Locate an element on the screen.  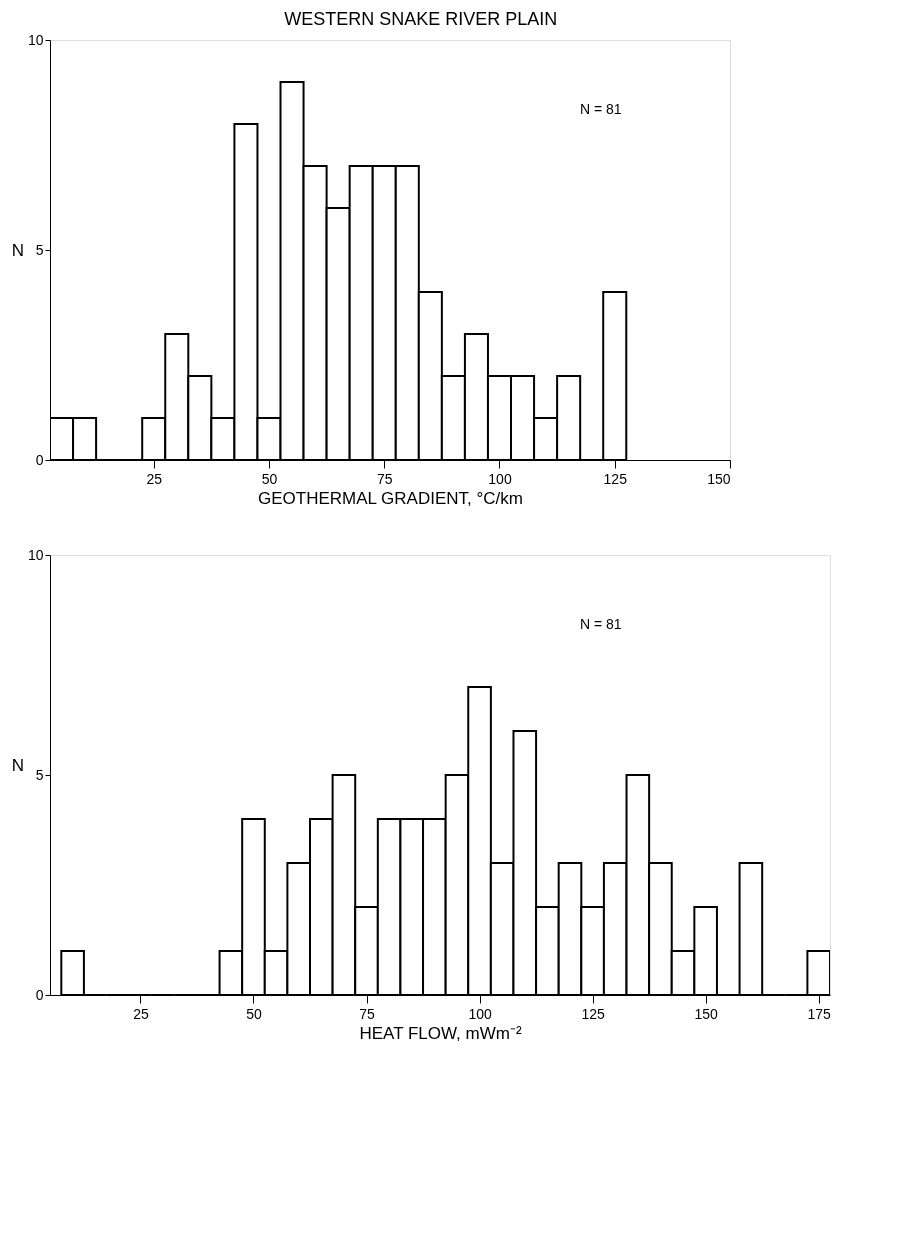
x-axis-title: GEOTHERMAL GRADIENT, °C/km is located at coordinates (390, 498).